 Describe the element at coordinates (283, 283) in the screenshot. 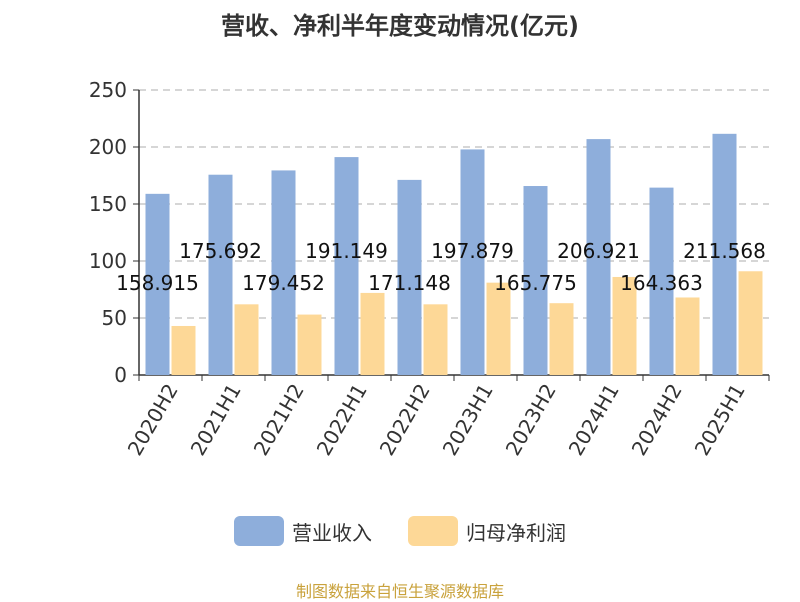

I see `data-label-revenue: 179.452` at that location.